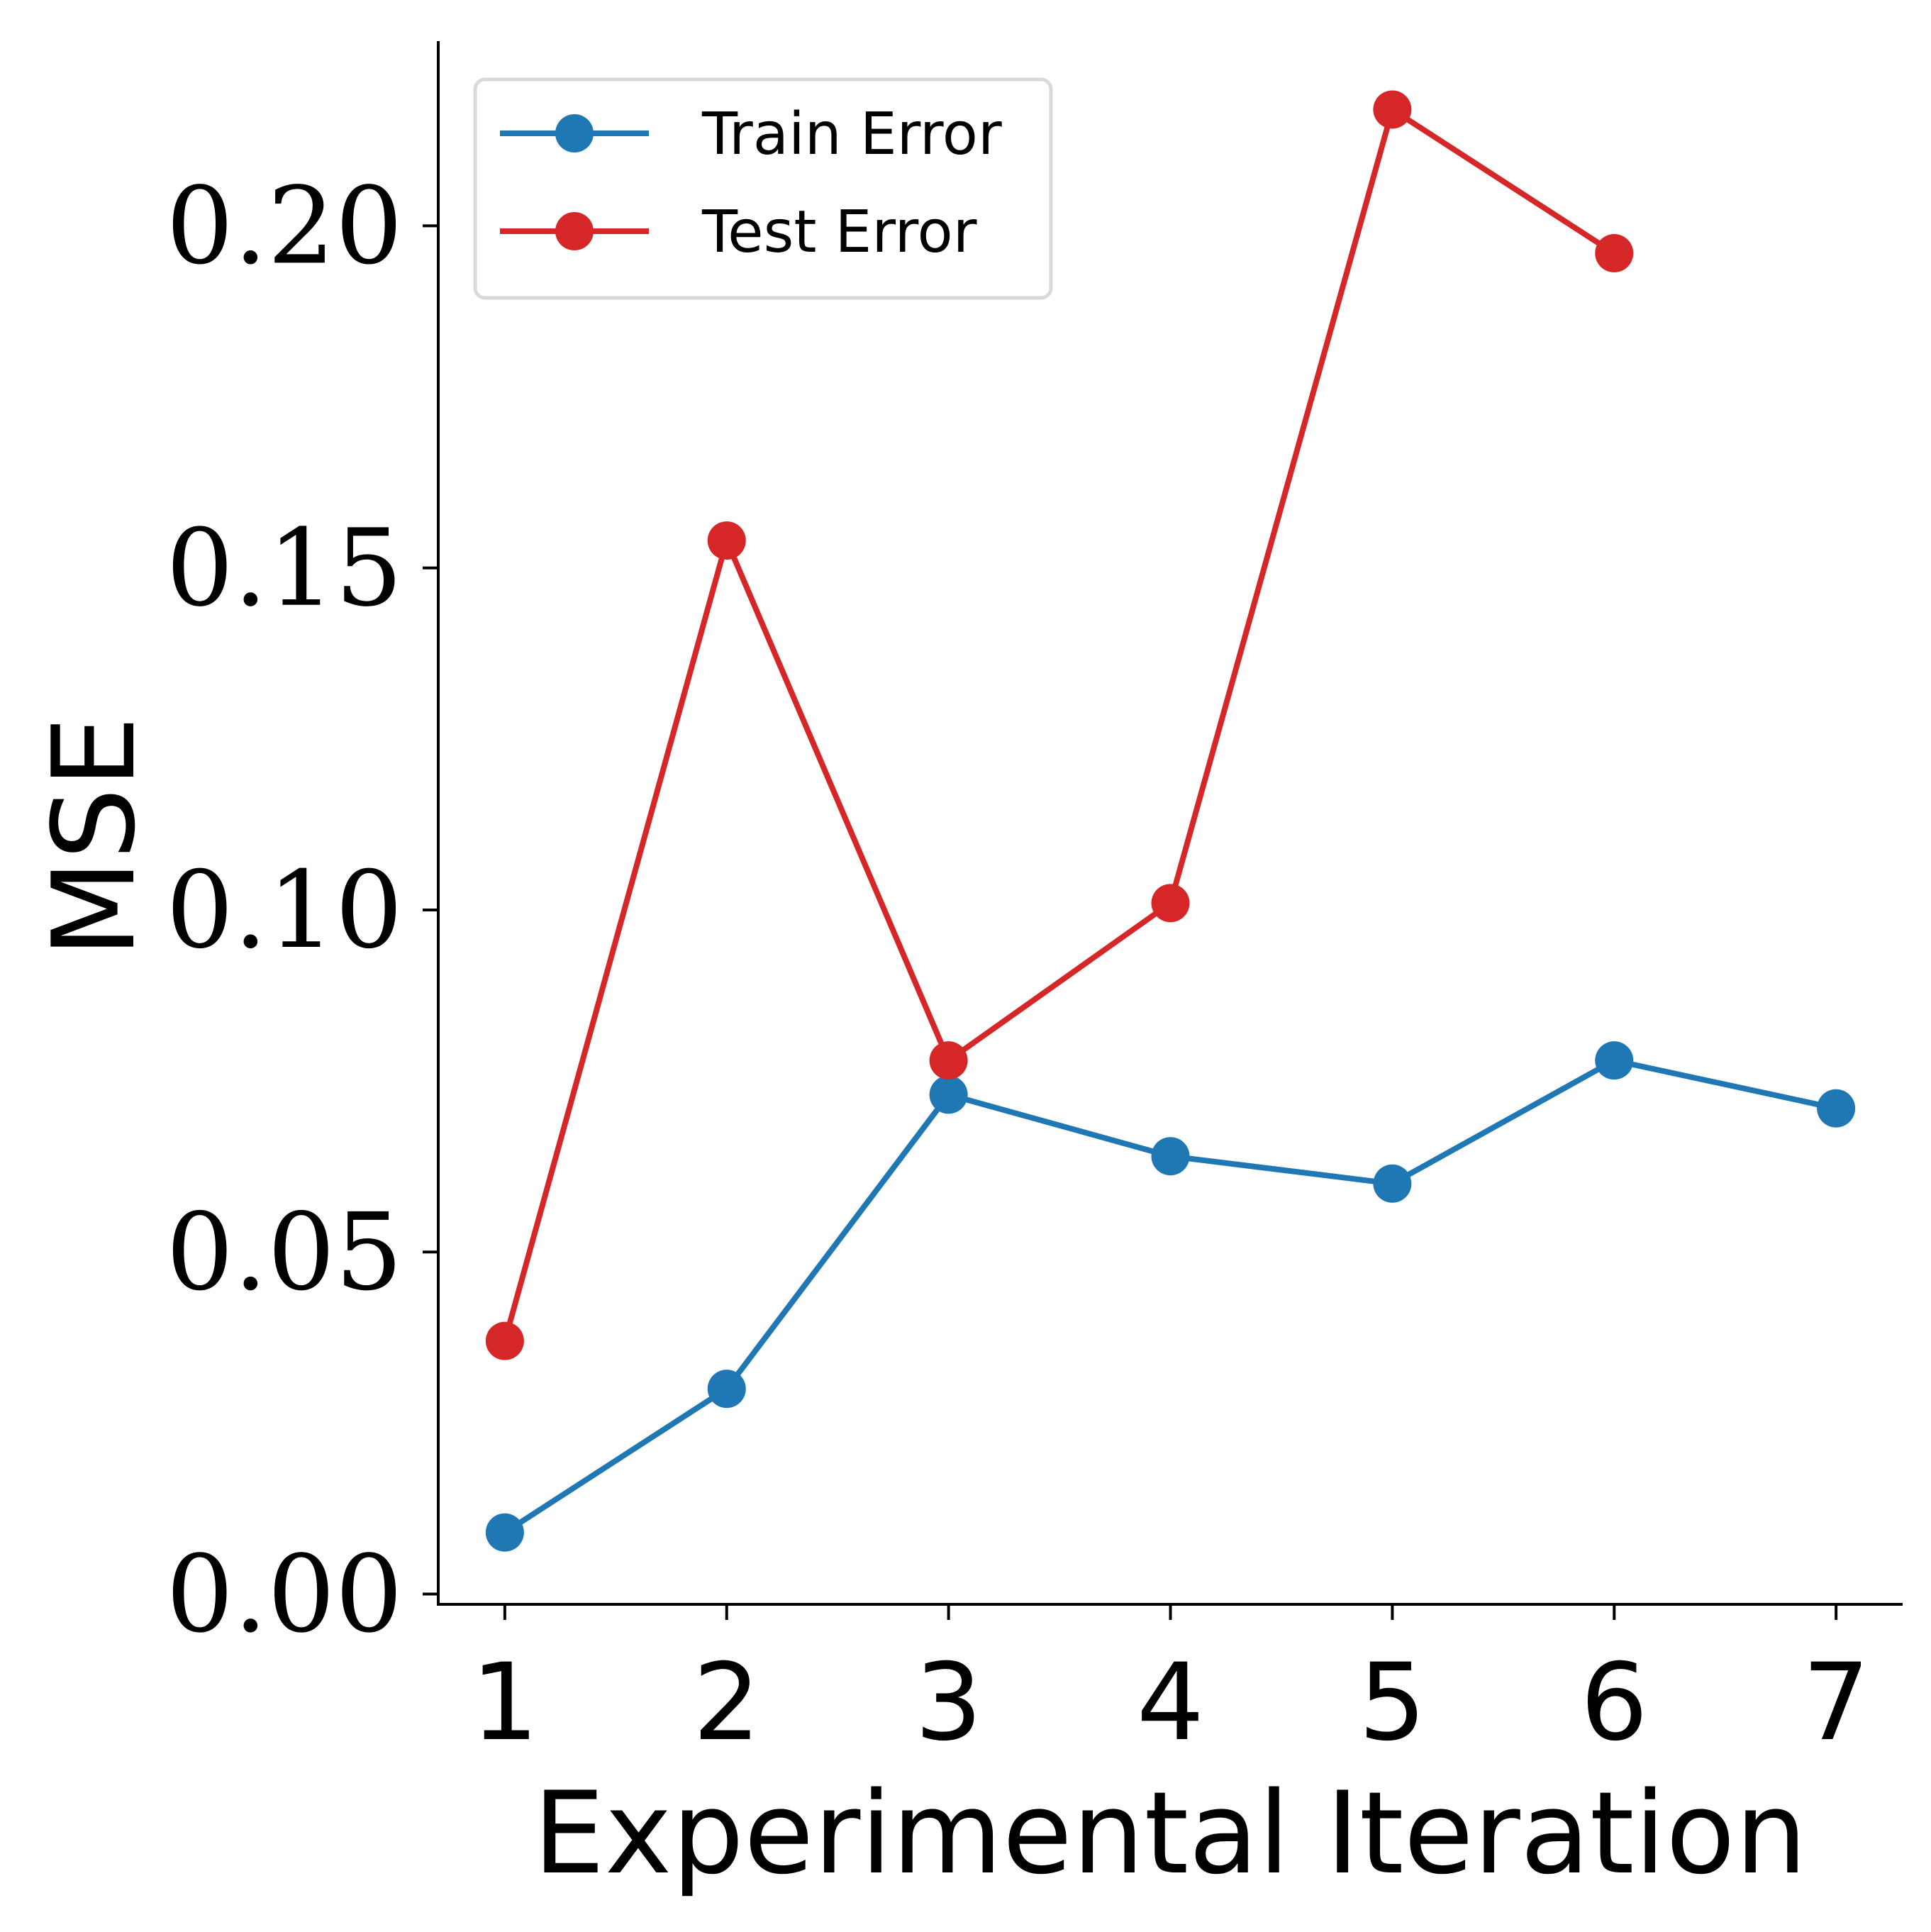  Describe the element at coordinates (284, 1252) in the screenshot. I see `y-tick-label: 0.05` at that location.